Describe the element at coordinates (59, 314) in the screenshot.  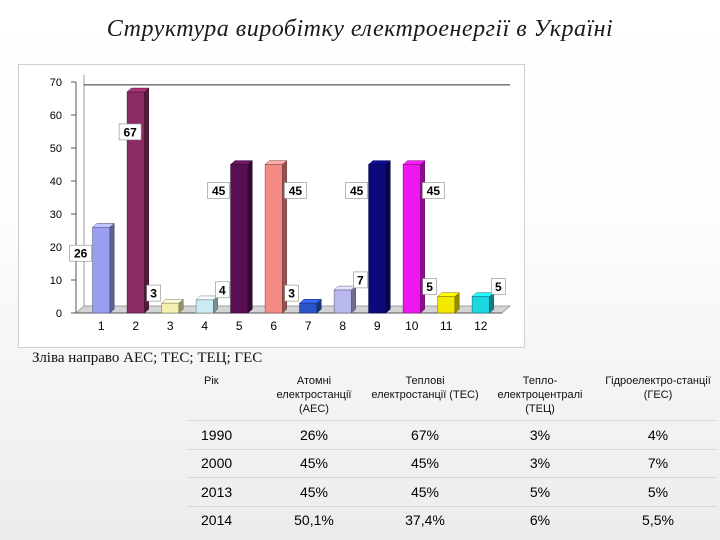
I see `y-tick-label: 0` at that location.